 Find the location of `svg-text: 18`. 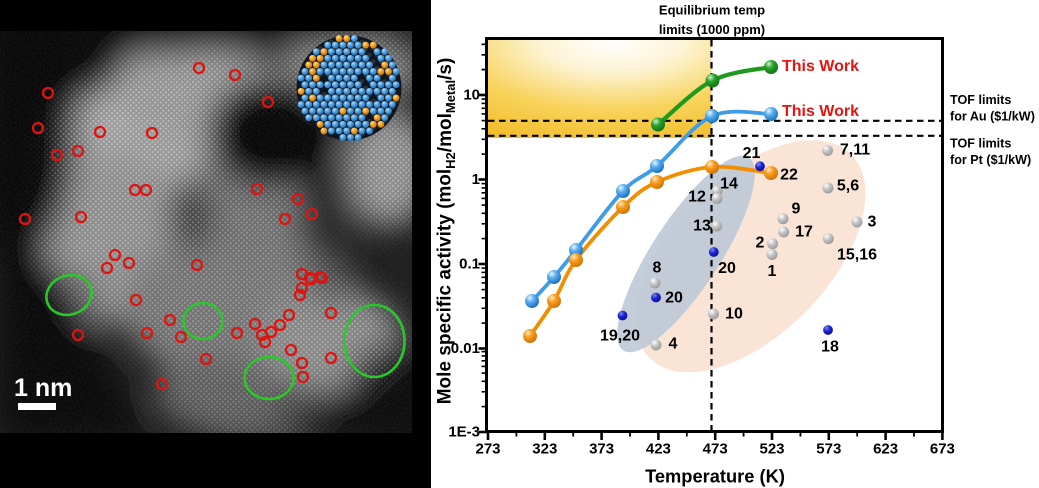

svg-text: 18 is located at coordinates (830, 347).